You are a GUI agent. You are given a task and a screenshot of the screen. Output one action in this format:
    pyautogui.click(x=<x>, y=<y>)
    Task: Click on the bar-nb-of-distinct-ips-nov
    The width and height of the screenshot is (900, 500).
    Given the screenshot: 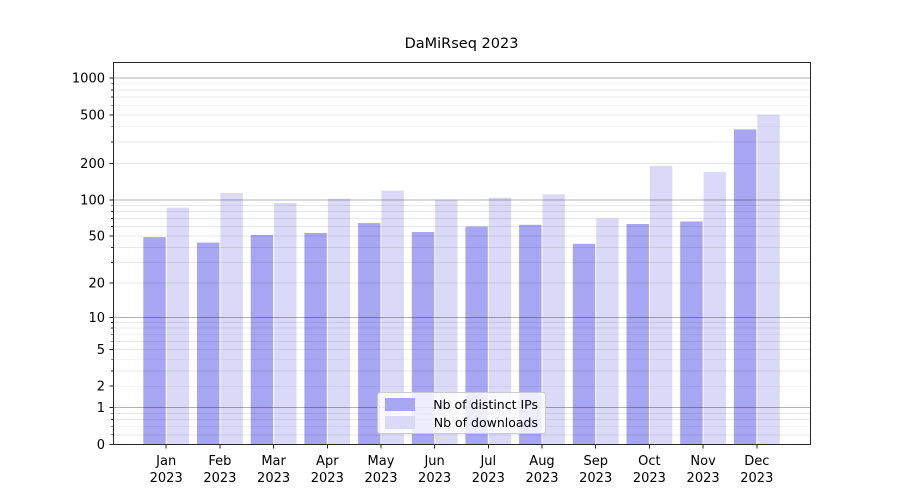 What is the action you would take?
    pyautogui.click(x=691, y=333)
    